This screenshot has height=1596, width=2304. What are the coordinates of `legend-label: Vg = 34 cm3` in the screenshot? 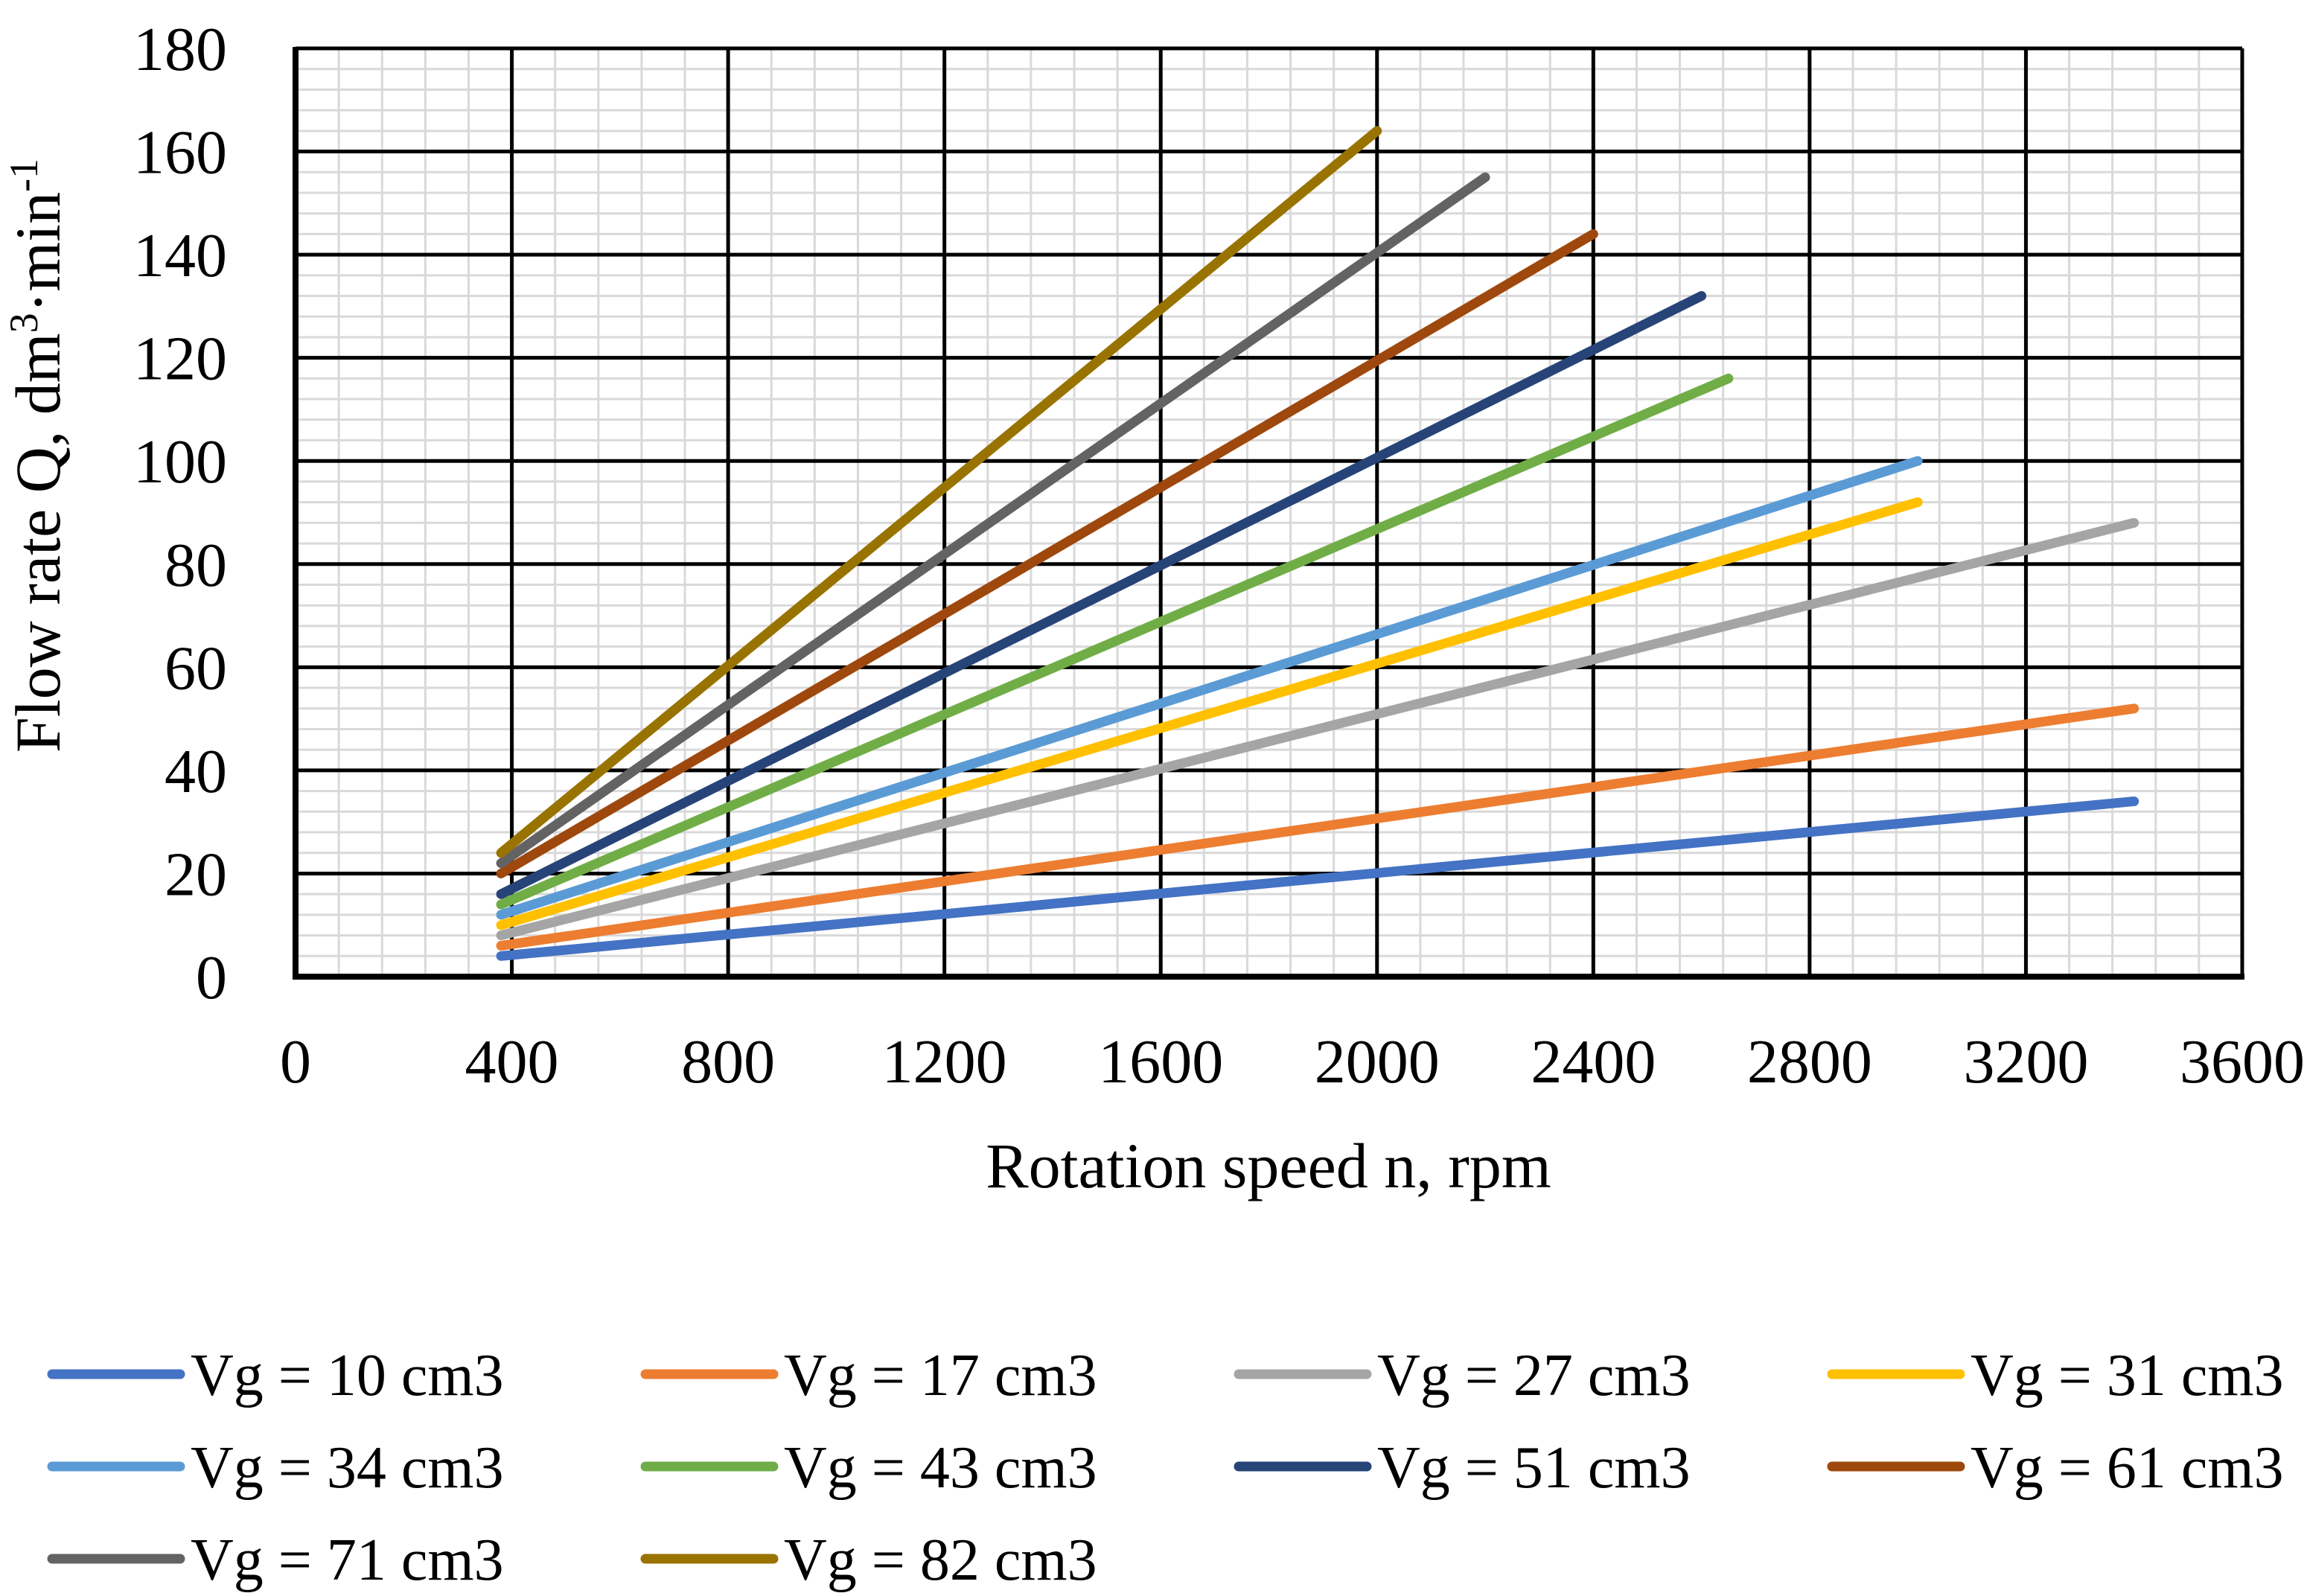 It's located at (347, 1468).